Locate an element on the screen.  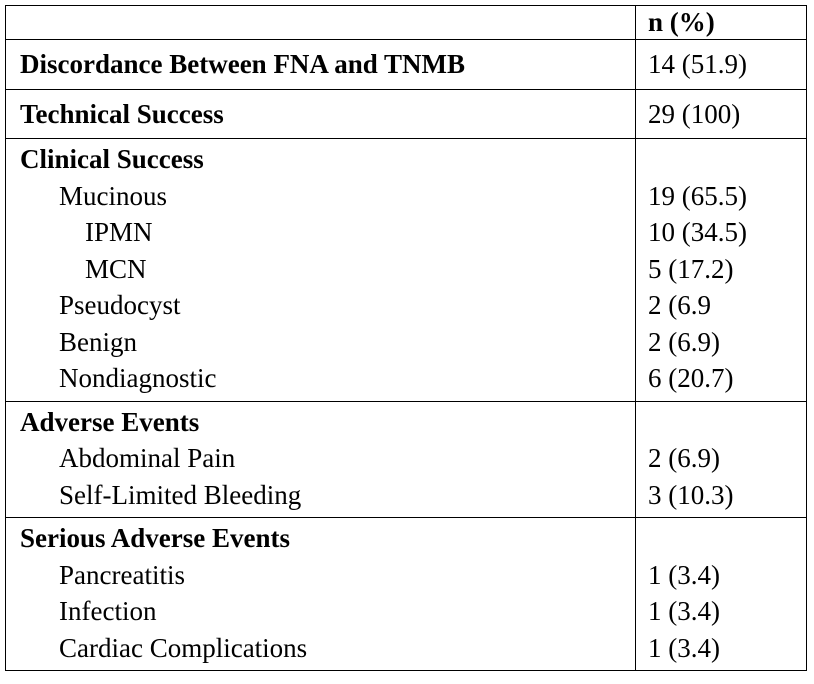
row-label: Discordance Between FNA and TNMB is located at coordinates (320, 64).